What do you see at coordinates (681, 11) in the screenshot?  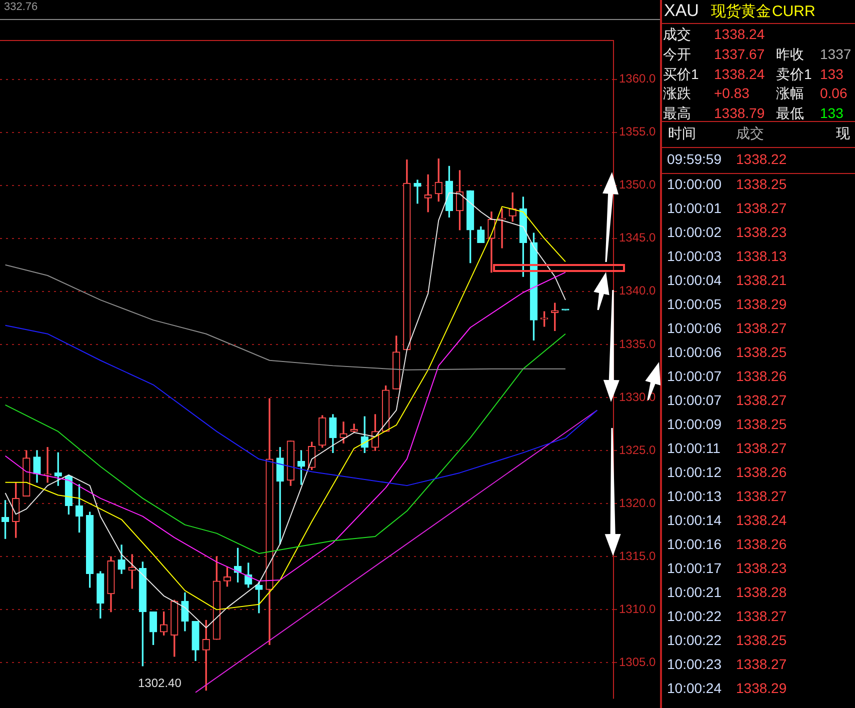 I see `text: XAU` at bounding box center [681, 11].